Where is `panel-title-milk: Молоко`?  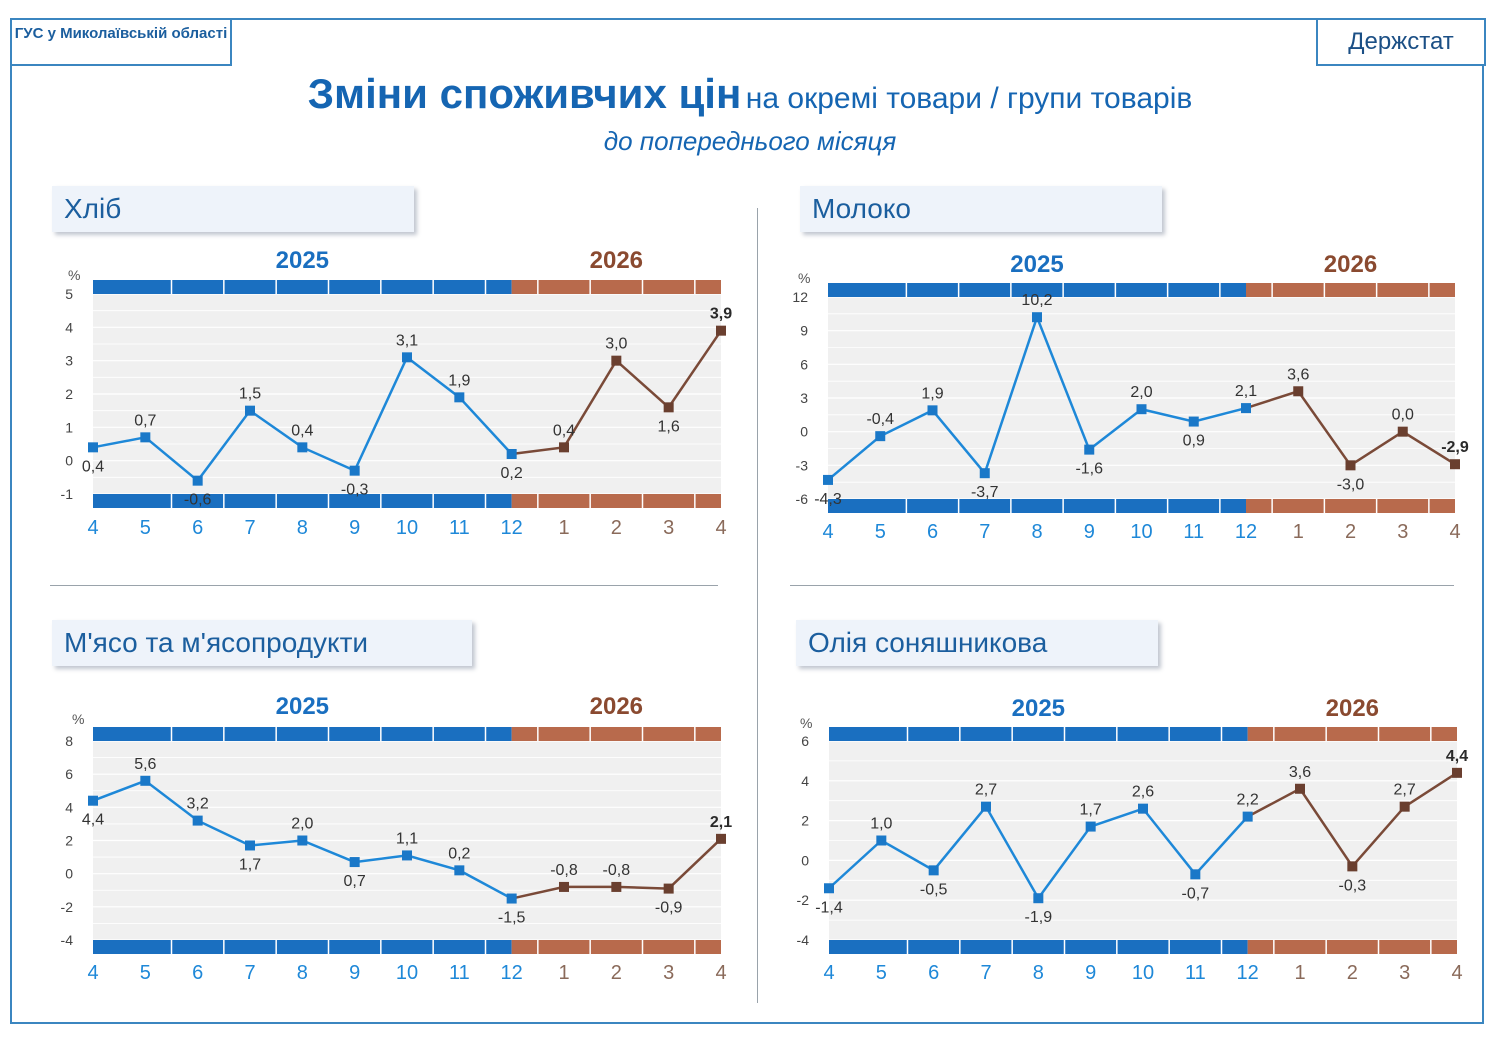 panel-title-milk: Молоко is located at coordinates (981, 209).